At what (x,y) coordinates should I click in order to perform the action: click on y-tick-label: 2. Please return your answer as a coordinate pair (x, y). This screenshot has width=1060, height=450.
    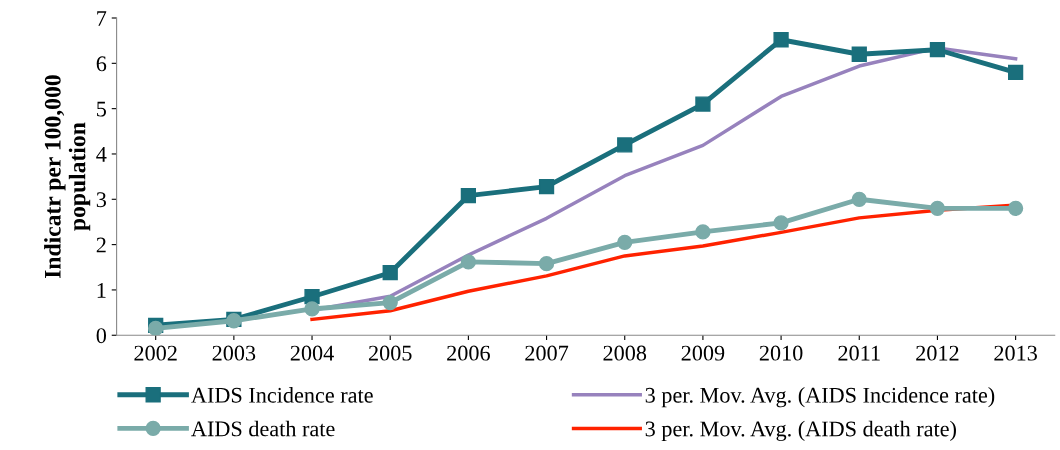
    Looking at the image, I should click on (101, 245).